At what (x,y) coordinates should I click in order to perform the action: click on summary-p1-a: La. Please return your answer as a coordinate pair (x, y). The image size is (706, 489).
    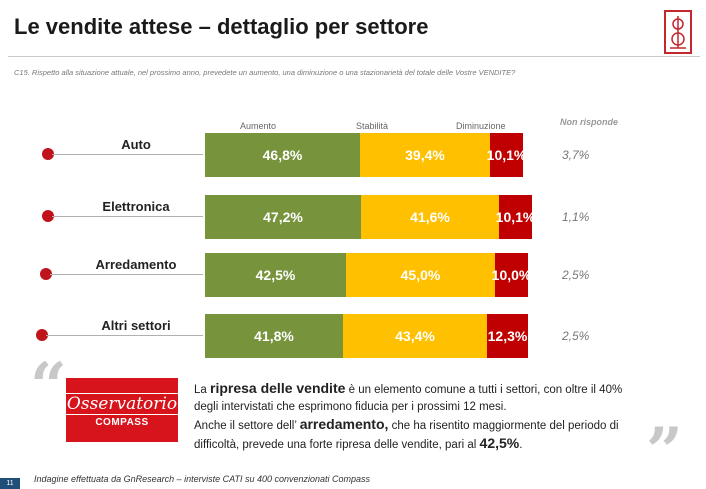
    Looking at the image, I should click on (202, 390).